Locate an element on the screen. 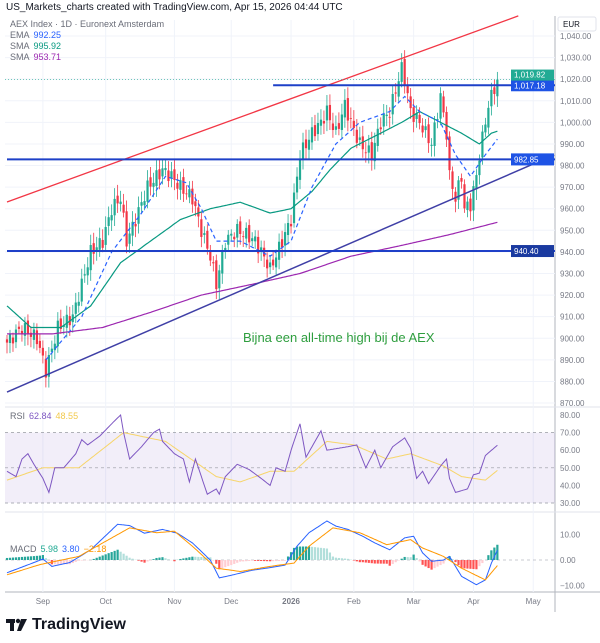 Image resolution: width=600 pixels, height=643 pixels. rsi-legend: RSI 62.84 48.55 is located at coordinates (44, 416).